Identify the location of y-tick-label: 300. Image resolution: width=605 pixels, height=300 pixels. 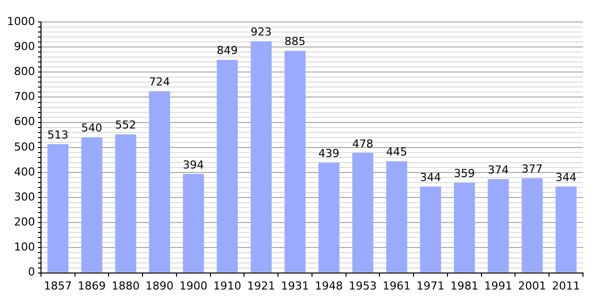
(24, 197).